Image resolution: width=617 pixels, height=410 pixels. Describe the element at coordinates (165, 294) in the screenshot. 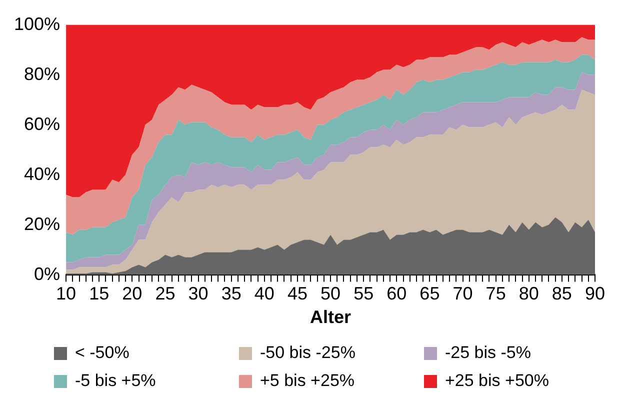

I see `x-tick-label: 25` at that location.